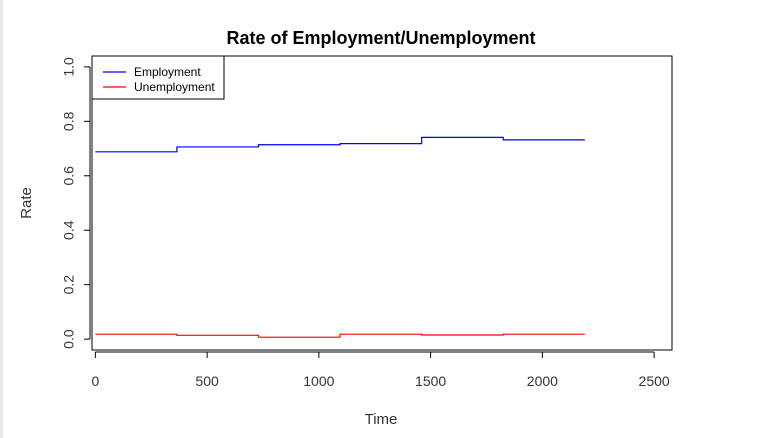  What do you see at coordinates (1, 219) in the screenshot?
I see `left-border-strip` at bounding box center [1, 219].